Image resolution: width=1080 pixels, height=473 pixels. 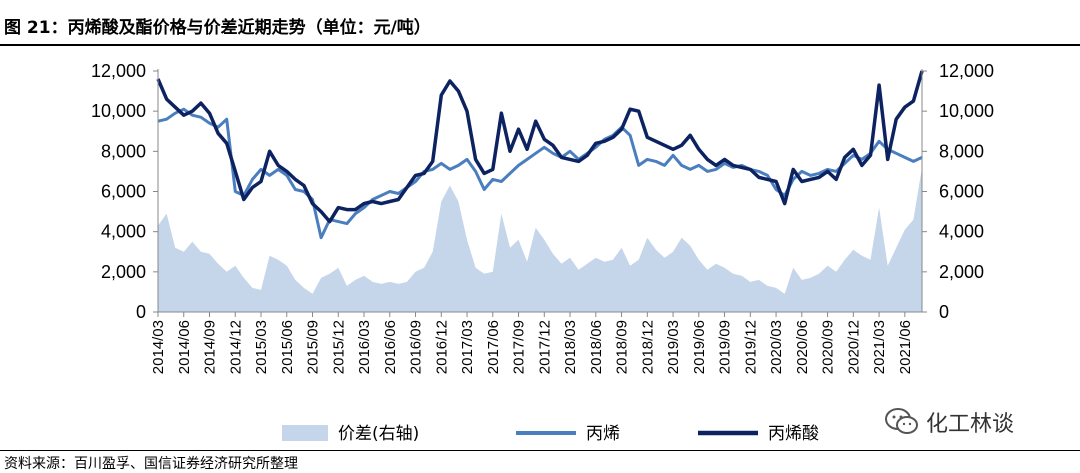 What do you see at coordinates (141, 312) in the screenshot?
I see `left-tick-label: 0` at bounding box center [141, 312].